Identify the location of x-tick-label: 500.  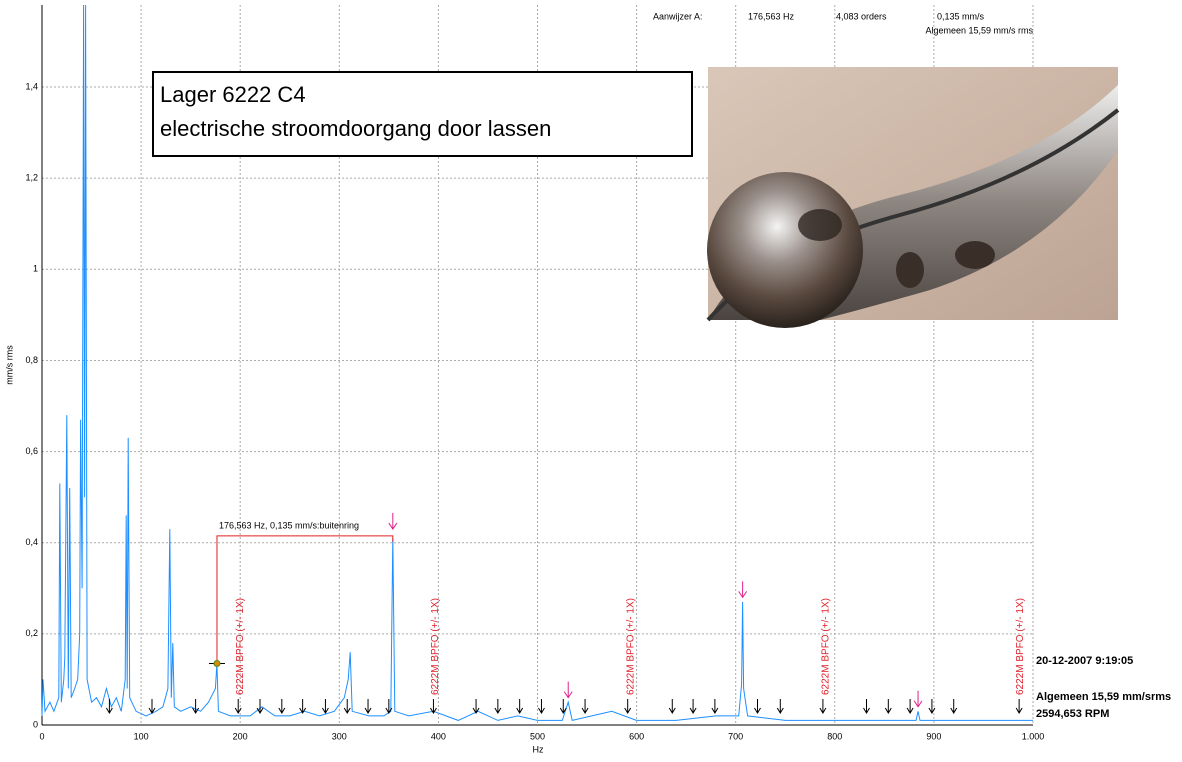
(537, 736).